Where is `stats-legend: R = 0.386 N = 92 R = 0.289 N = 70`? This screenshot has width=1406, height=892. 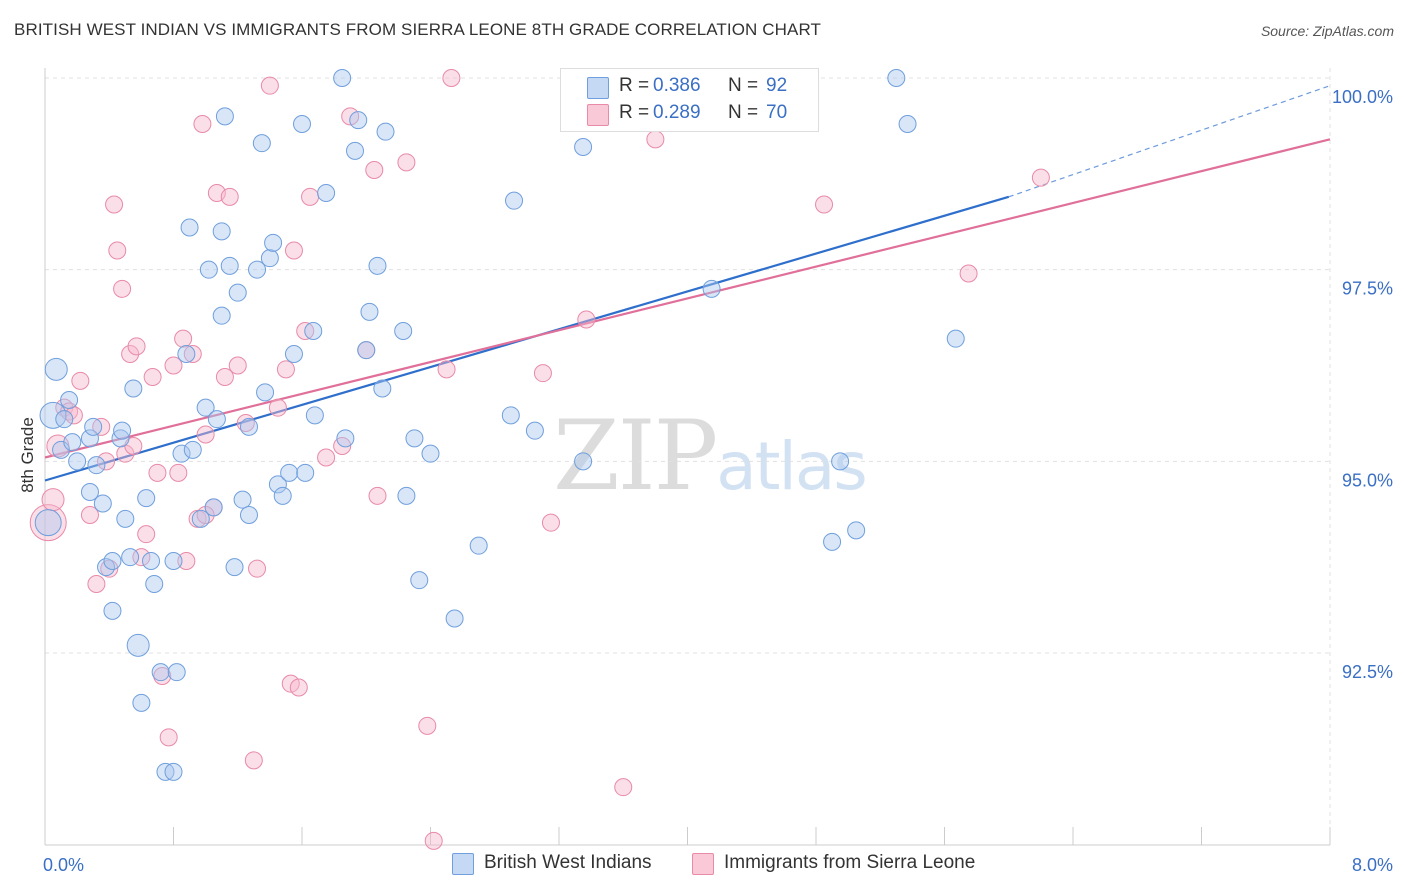 stats-legend: R = 0.386 N = 92 R = 0.289 N = 70 is located at coordinates (689, 100).